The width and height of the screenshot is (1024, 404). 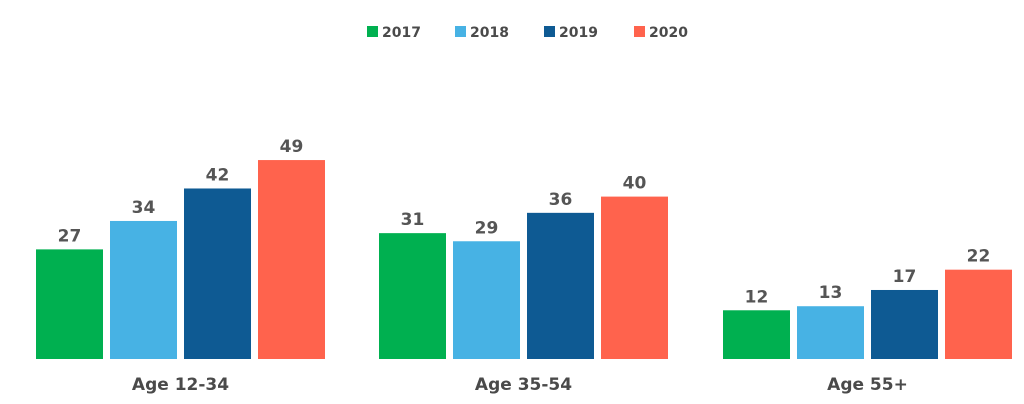 What do you see at coordinates (218, 175) in the screenshot?
I see `data-label: 42` at bounding box center [218, 175].